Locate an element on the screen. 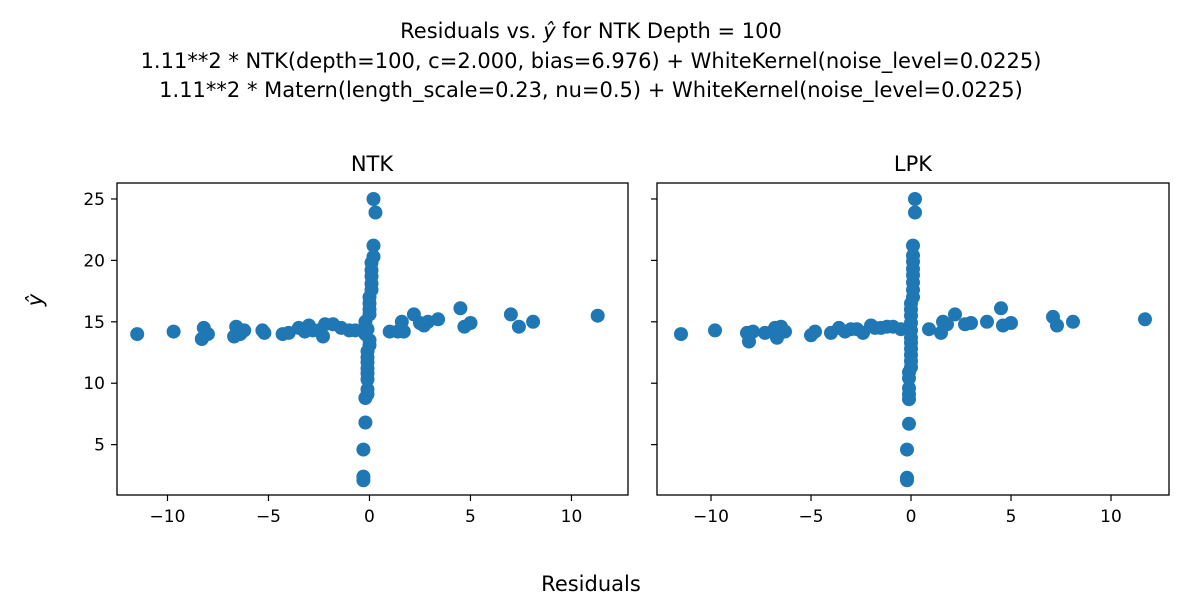  ntk-y-tick-label: 15 is located at coordinates (94, 323).